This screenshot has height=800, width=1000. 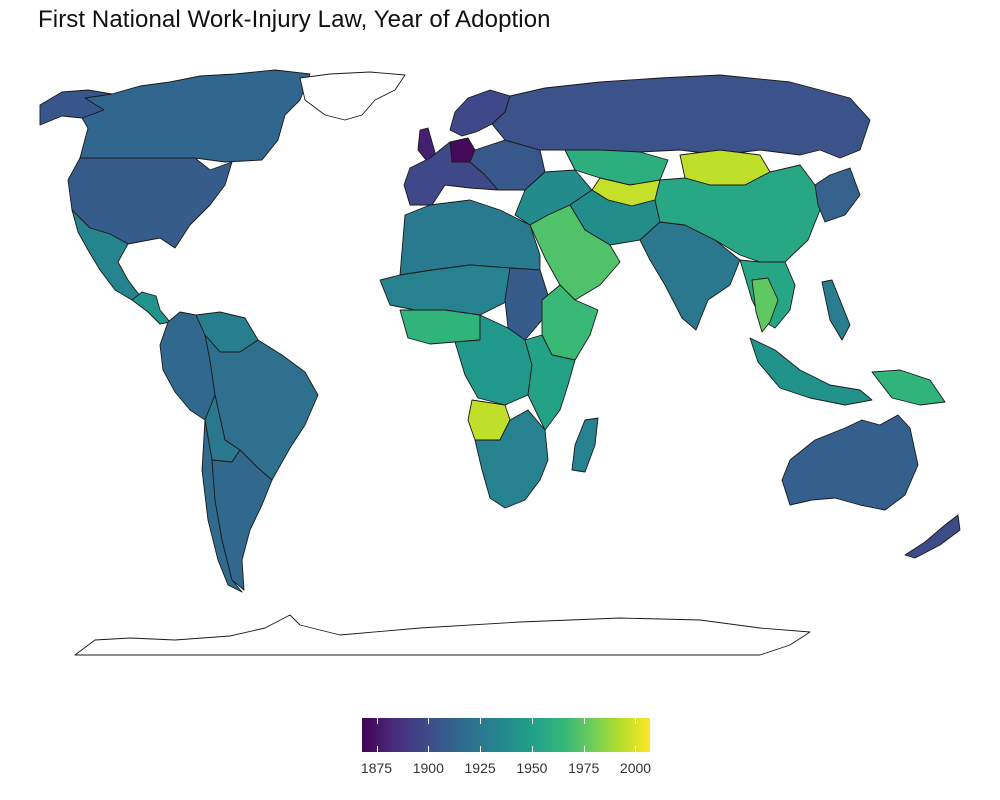 What do you see at coordinates (681, 116) in the screenshot?
I see `region-russia` at bounding box center [681, 116].